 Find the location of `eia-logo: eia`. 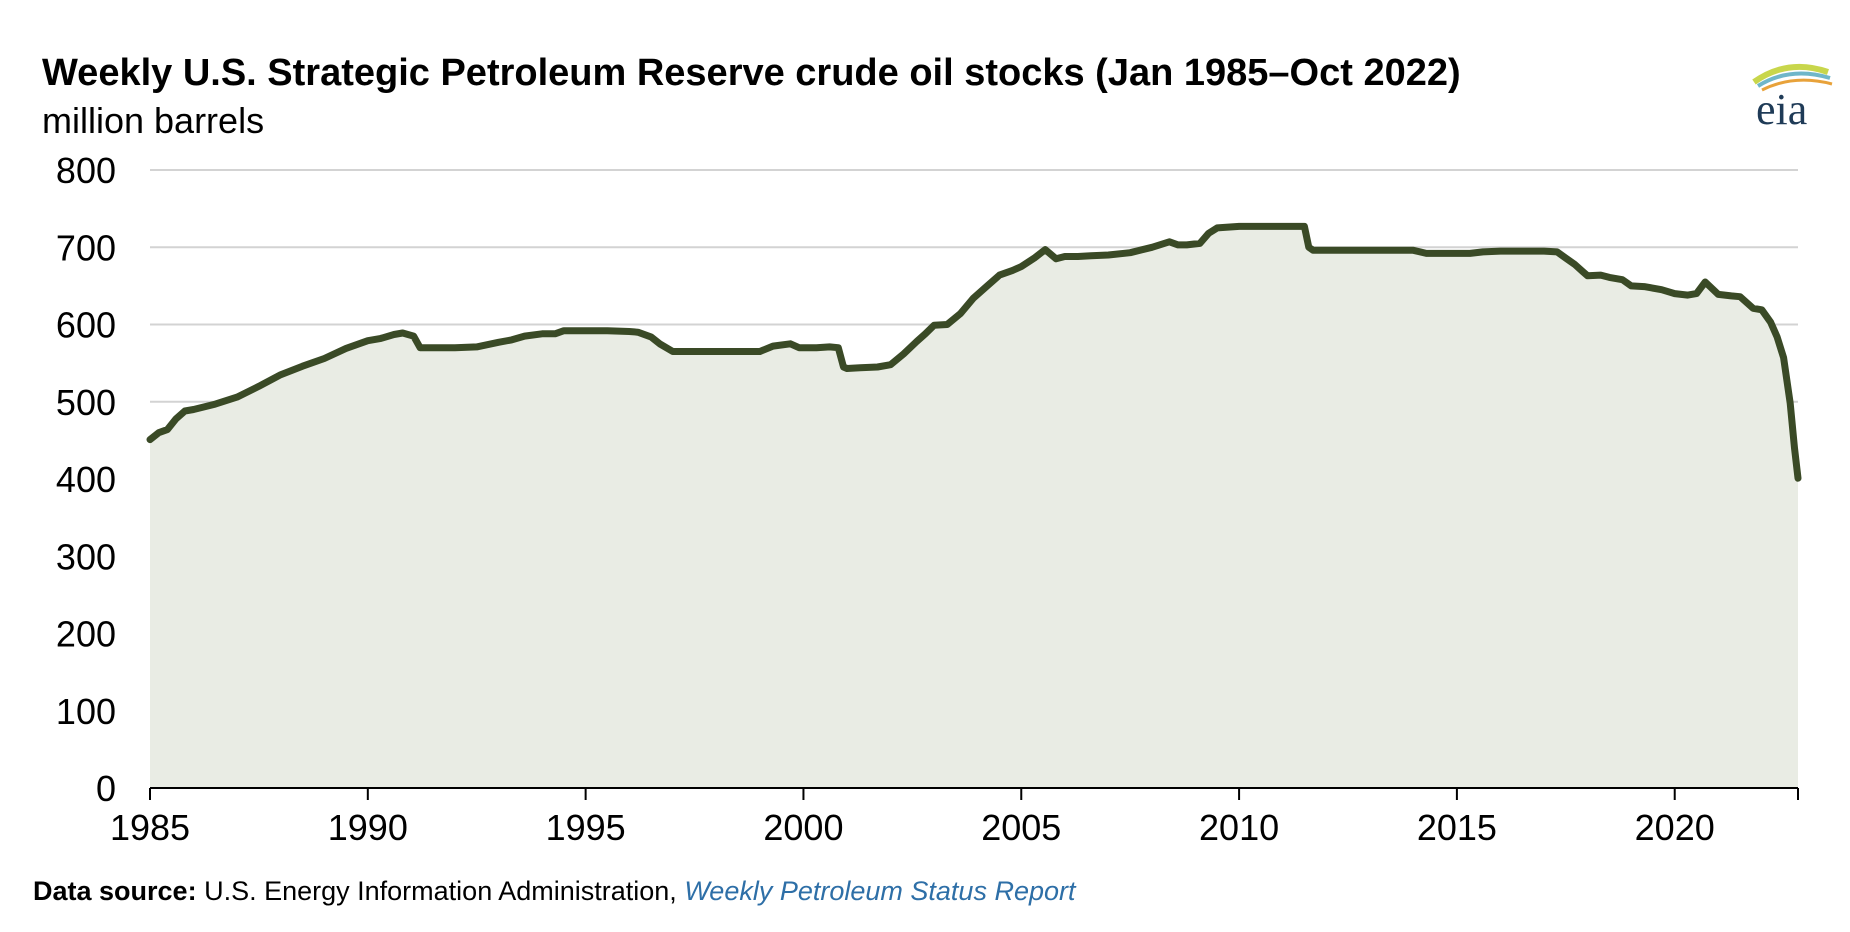

eia-logo: eia is located at coordinates (1793, 98).